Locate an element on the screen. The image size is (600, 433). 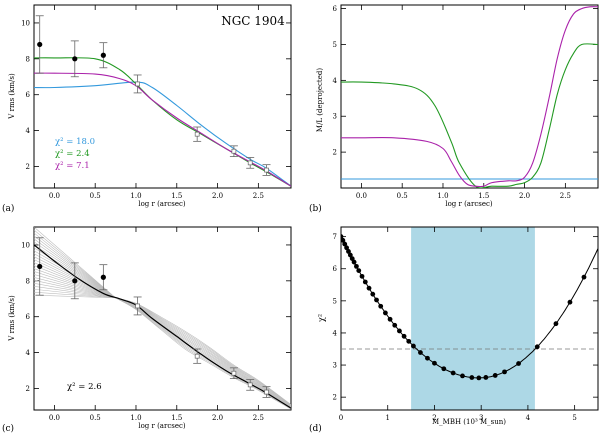
x-tick-label: 2.5 is located at coordinates (258, 418).